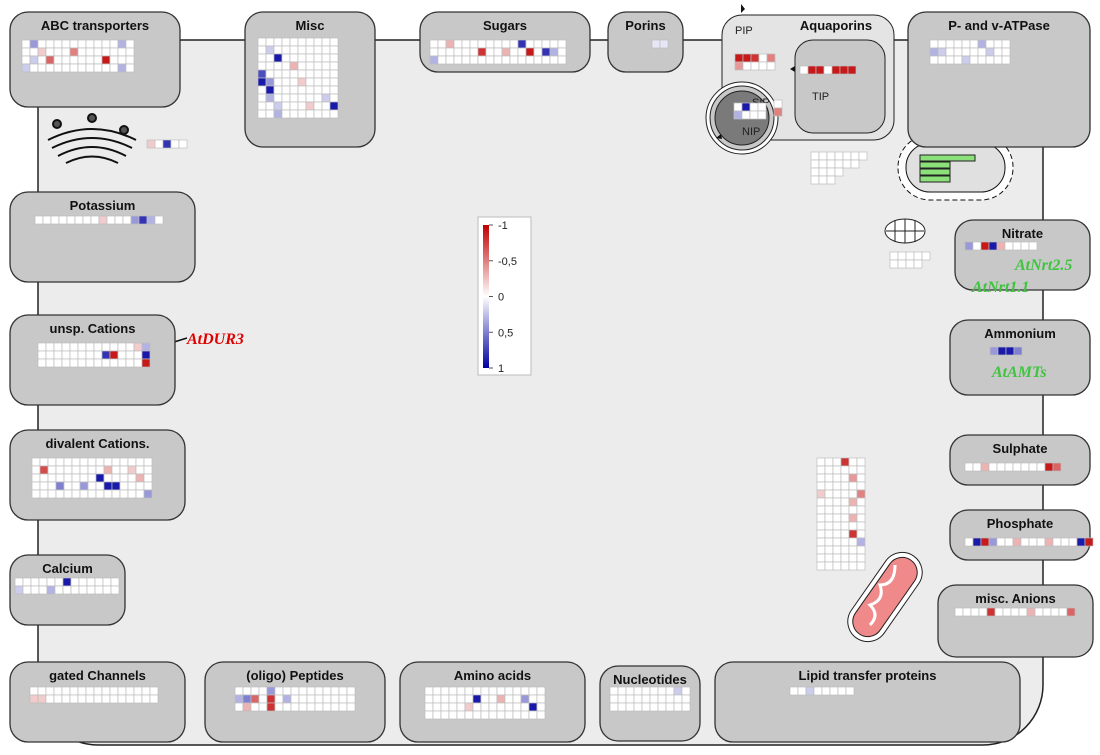  What do you see at coordinates (215, 339) in the screenshot?
I see `gene-annotation: AtDUR3` at bounding box center [215, 339].